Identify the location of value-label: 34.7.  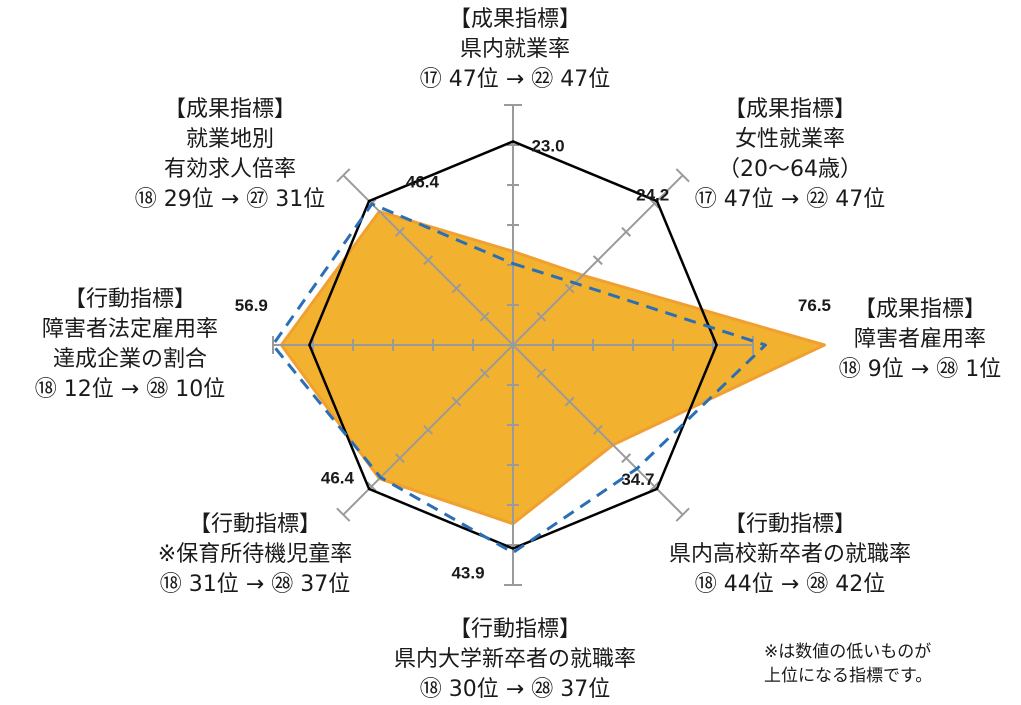
(637, 479).